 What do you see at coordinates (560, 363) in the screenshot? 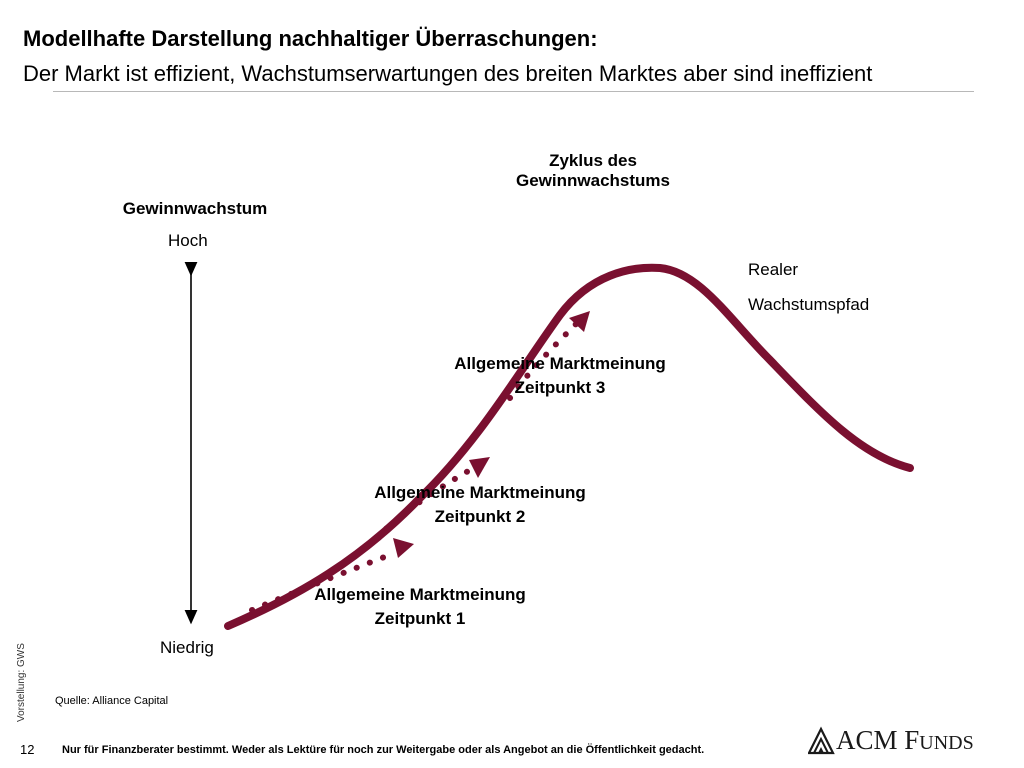
I see `market-opinion-3-line-1: Allgemeine Marktmeinung` at bounding box center [560, 363].